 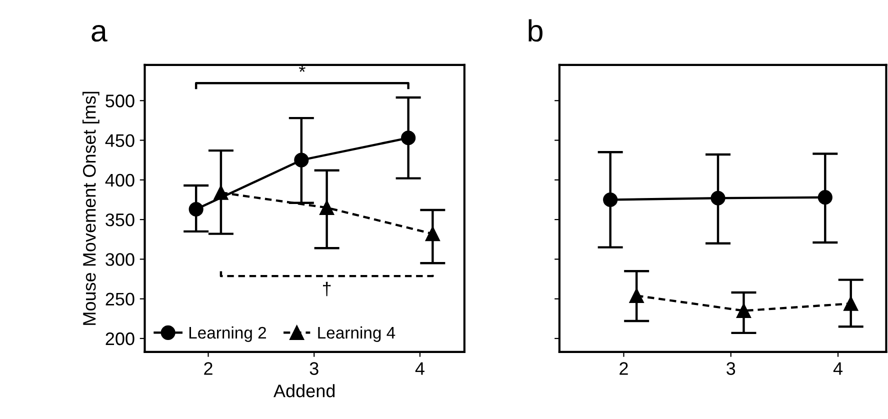 What do you see at coordinates (120, 339) in the screenshot?
I see `y-tick-label: 200` at bounding box center [120, 339].